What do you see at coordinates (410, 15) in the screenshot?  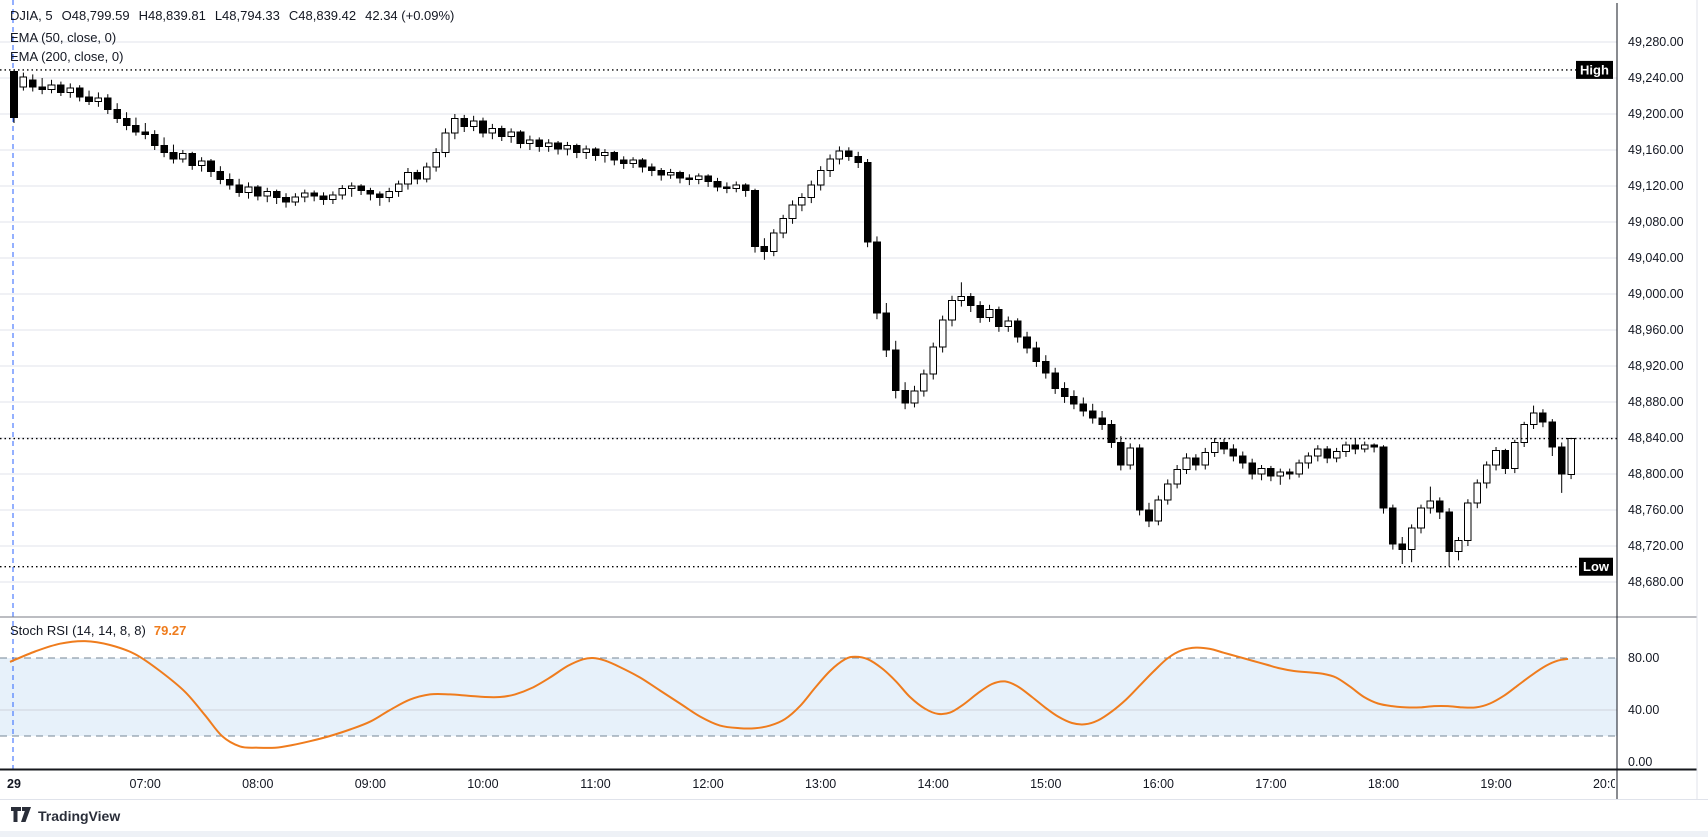 I see `legend-change-value: 42.34 (+0.09%)` at bounding box center [410, 15].